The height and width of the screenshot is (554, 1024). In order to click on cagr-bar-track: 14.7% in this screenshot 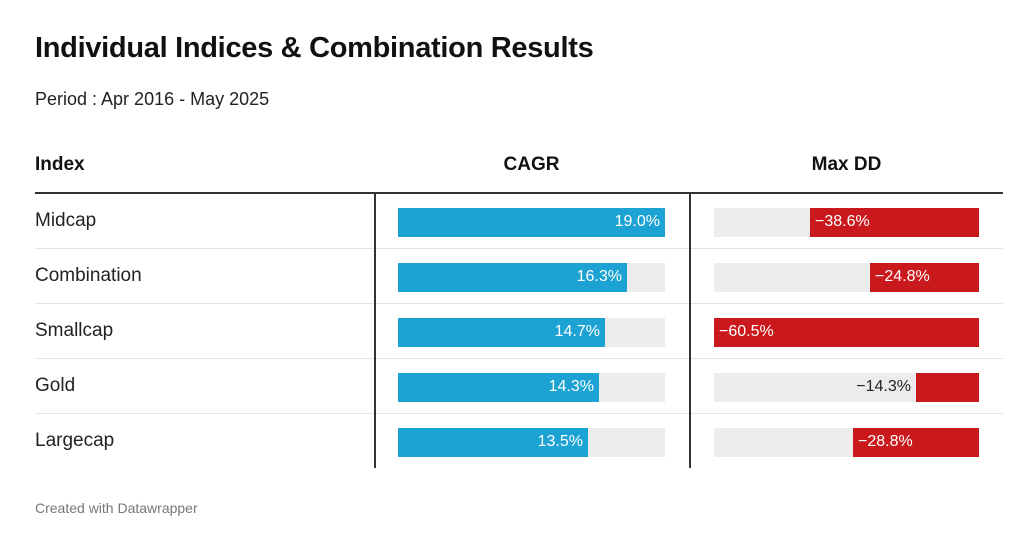, I will do `click(531, 332)`.